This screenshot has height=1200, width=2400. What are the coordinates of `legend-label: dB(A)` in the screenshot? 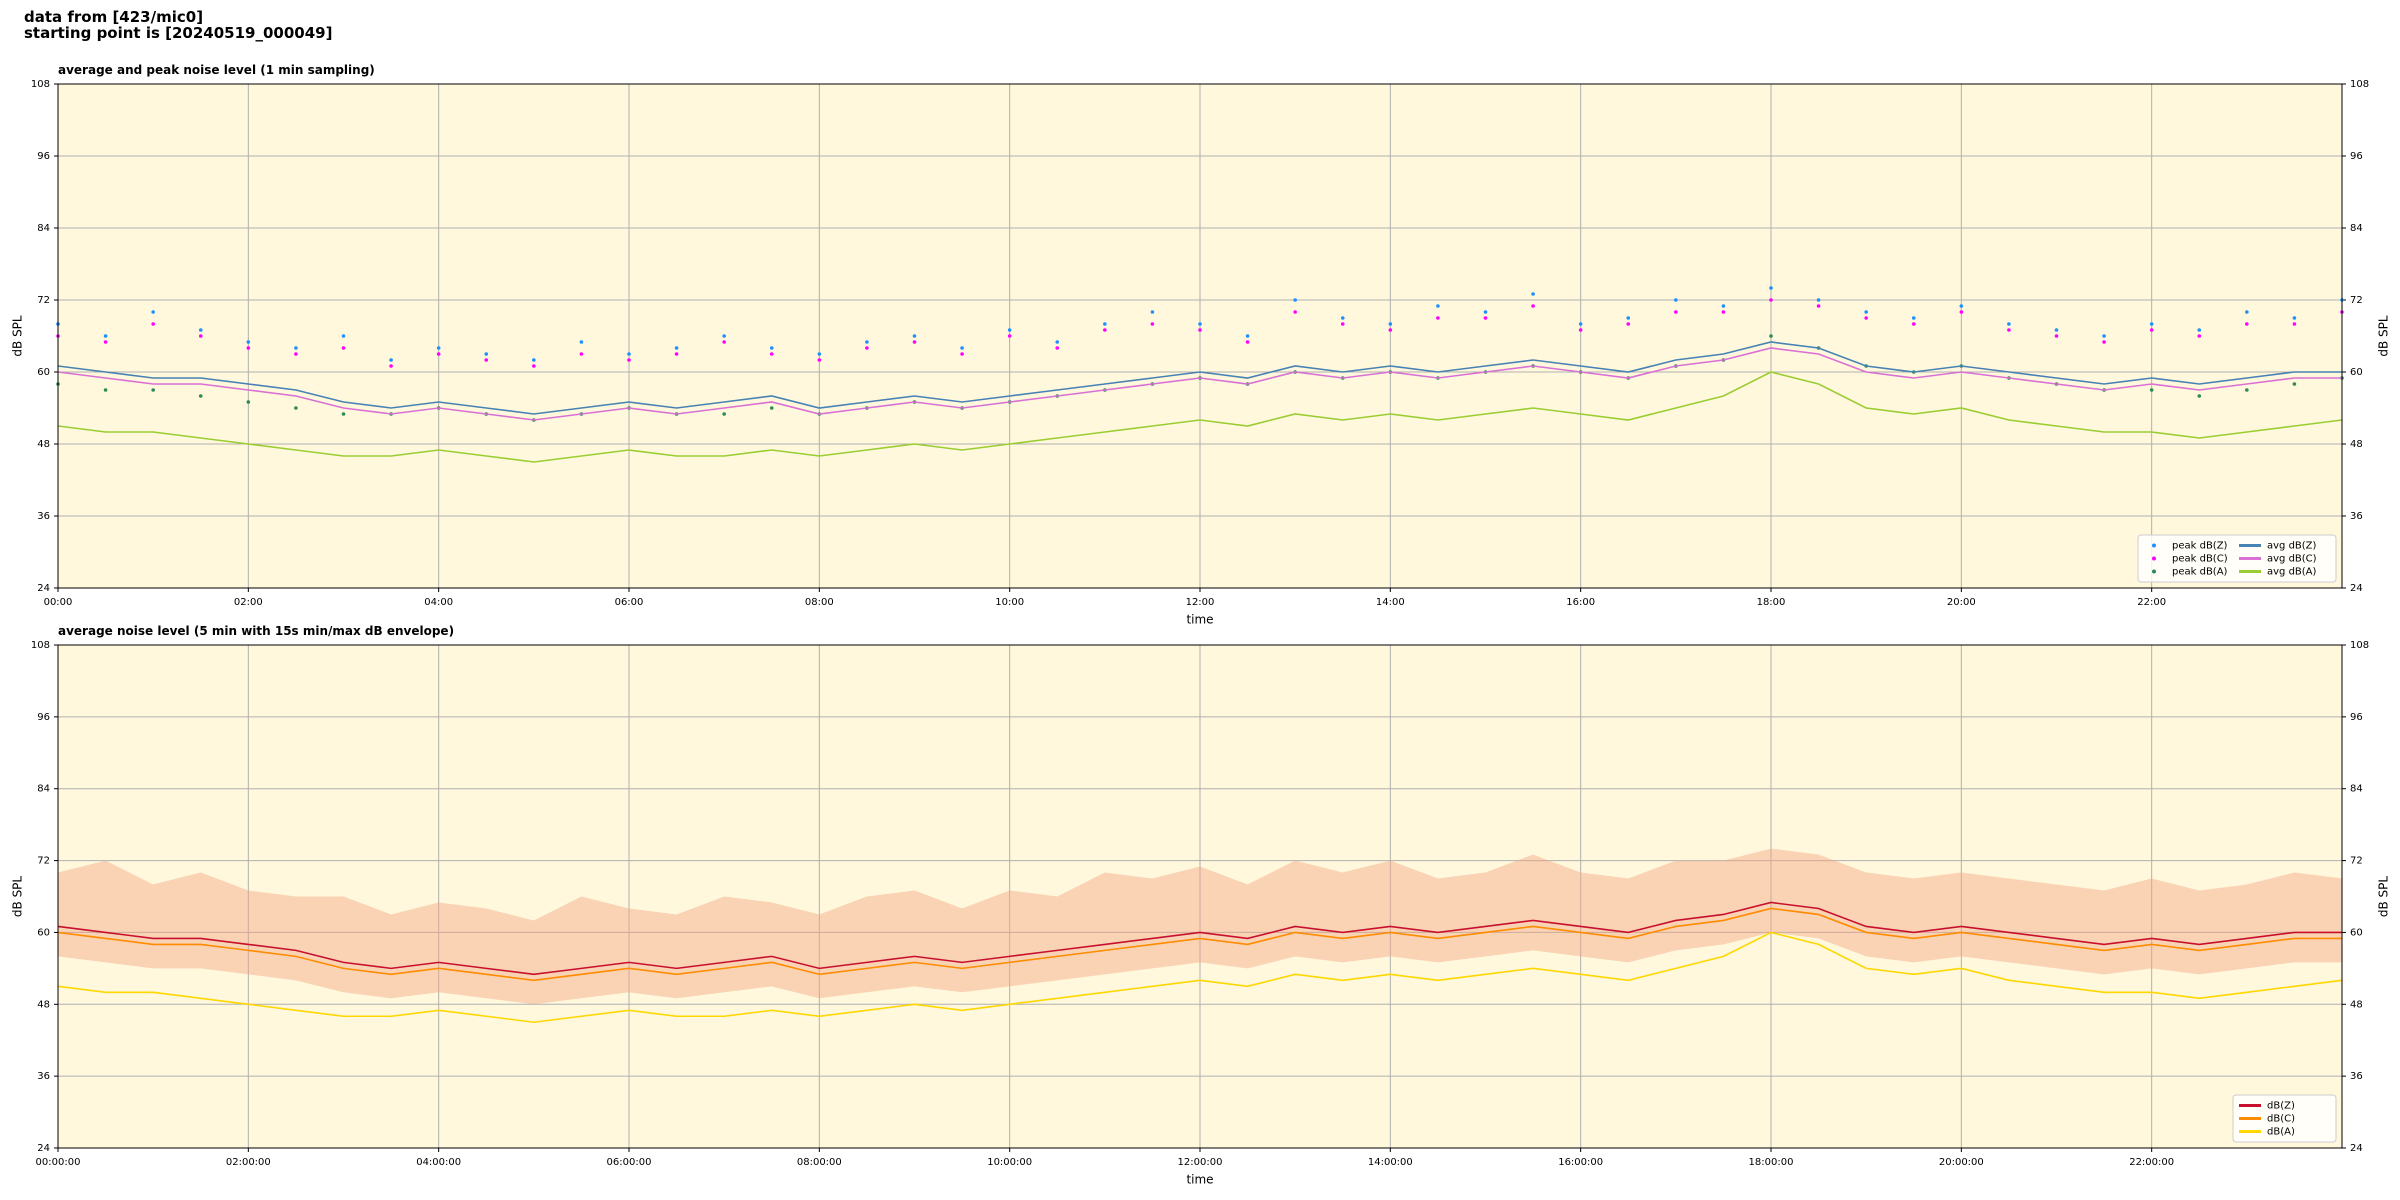 It's located at (2281, 1132).